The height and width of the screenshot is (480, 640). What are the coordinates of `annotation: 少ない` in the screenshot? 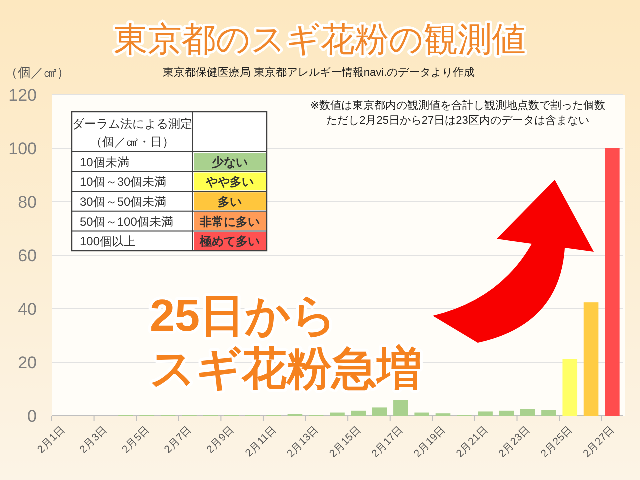 It's located at (229, 162).